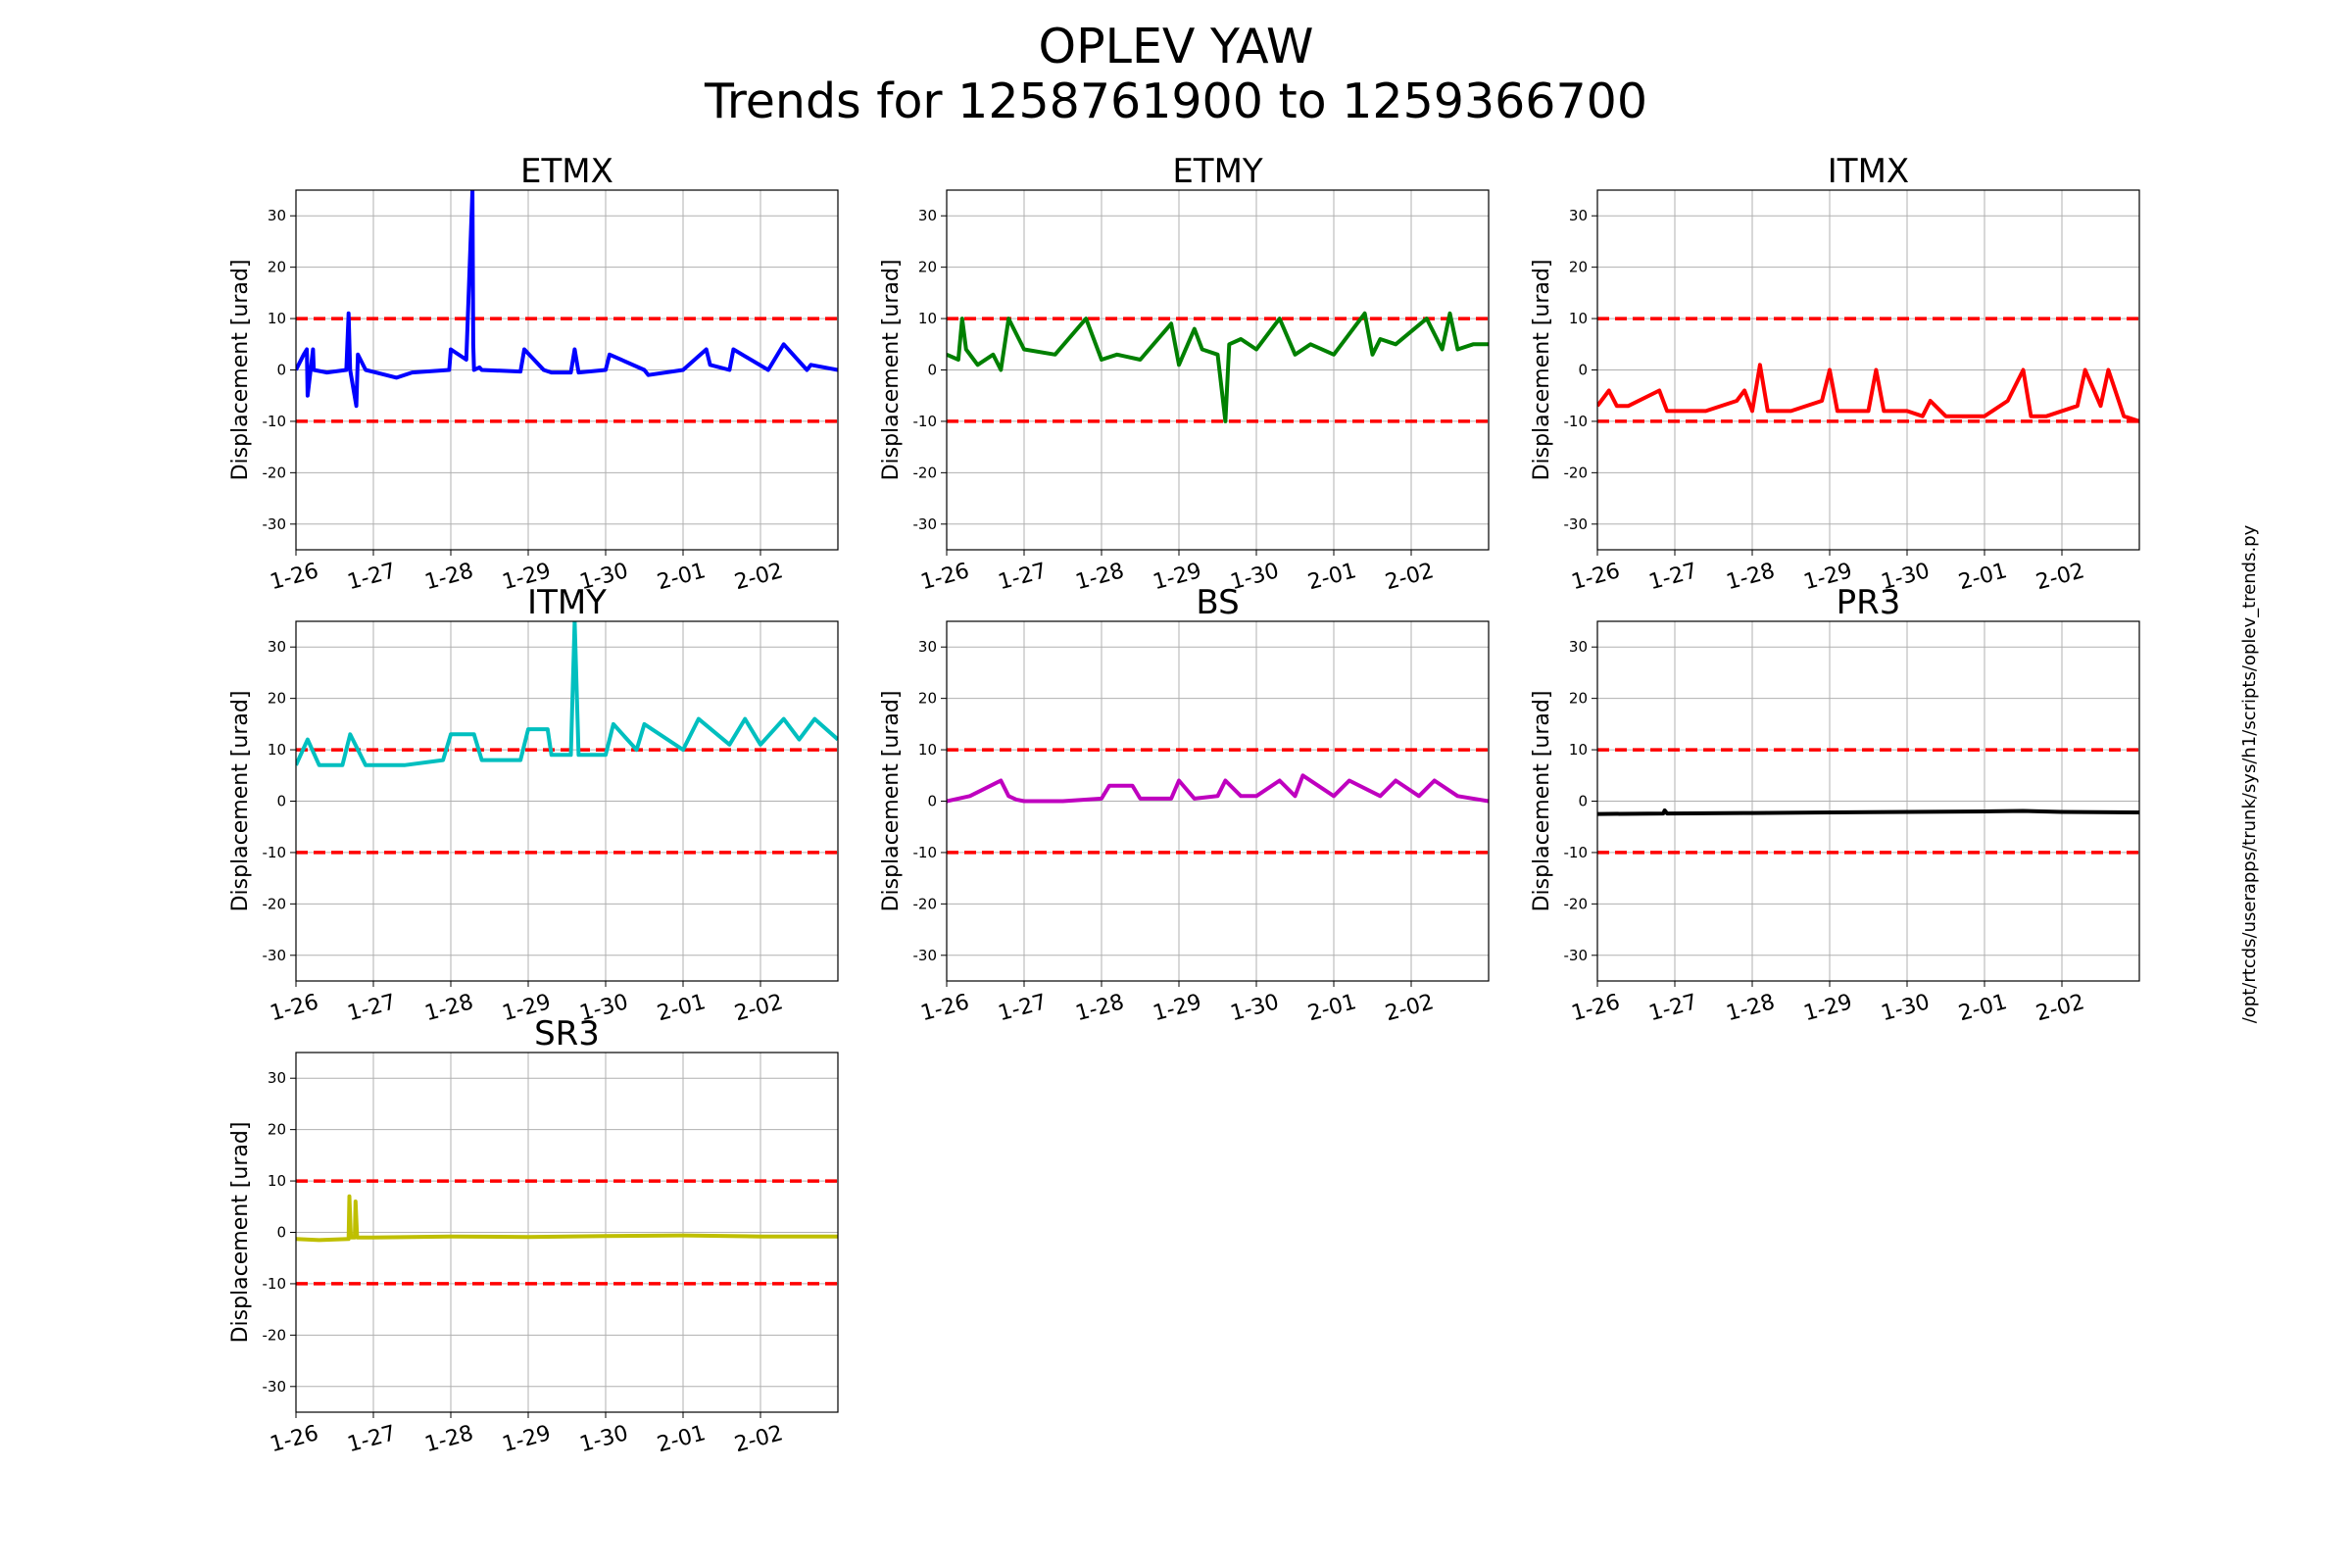 Image resolution: width=2352 pixels, height=1568 pixels. I want to click on series-line-etmy, so click(1218, 367).